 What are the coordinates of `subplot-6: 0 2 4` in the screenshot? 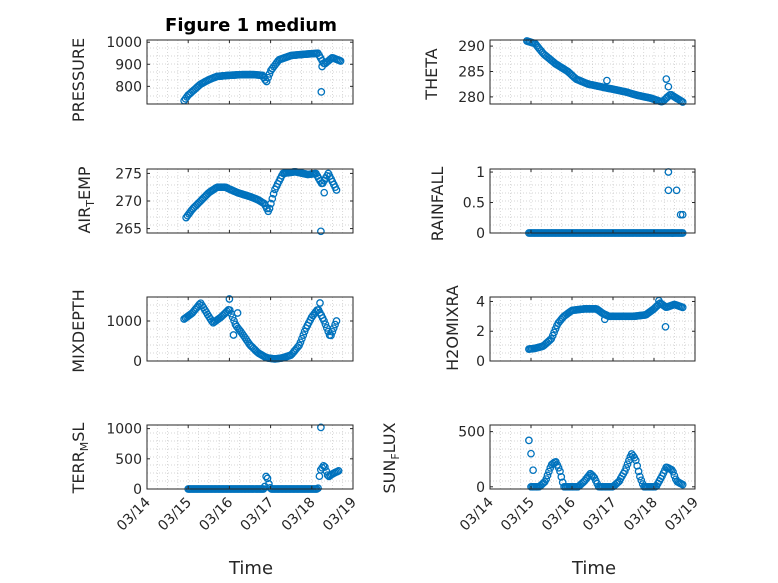 It's located at (586, 332).